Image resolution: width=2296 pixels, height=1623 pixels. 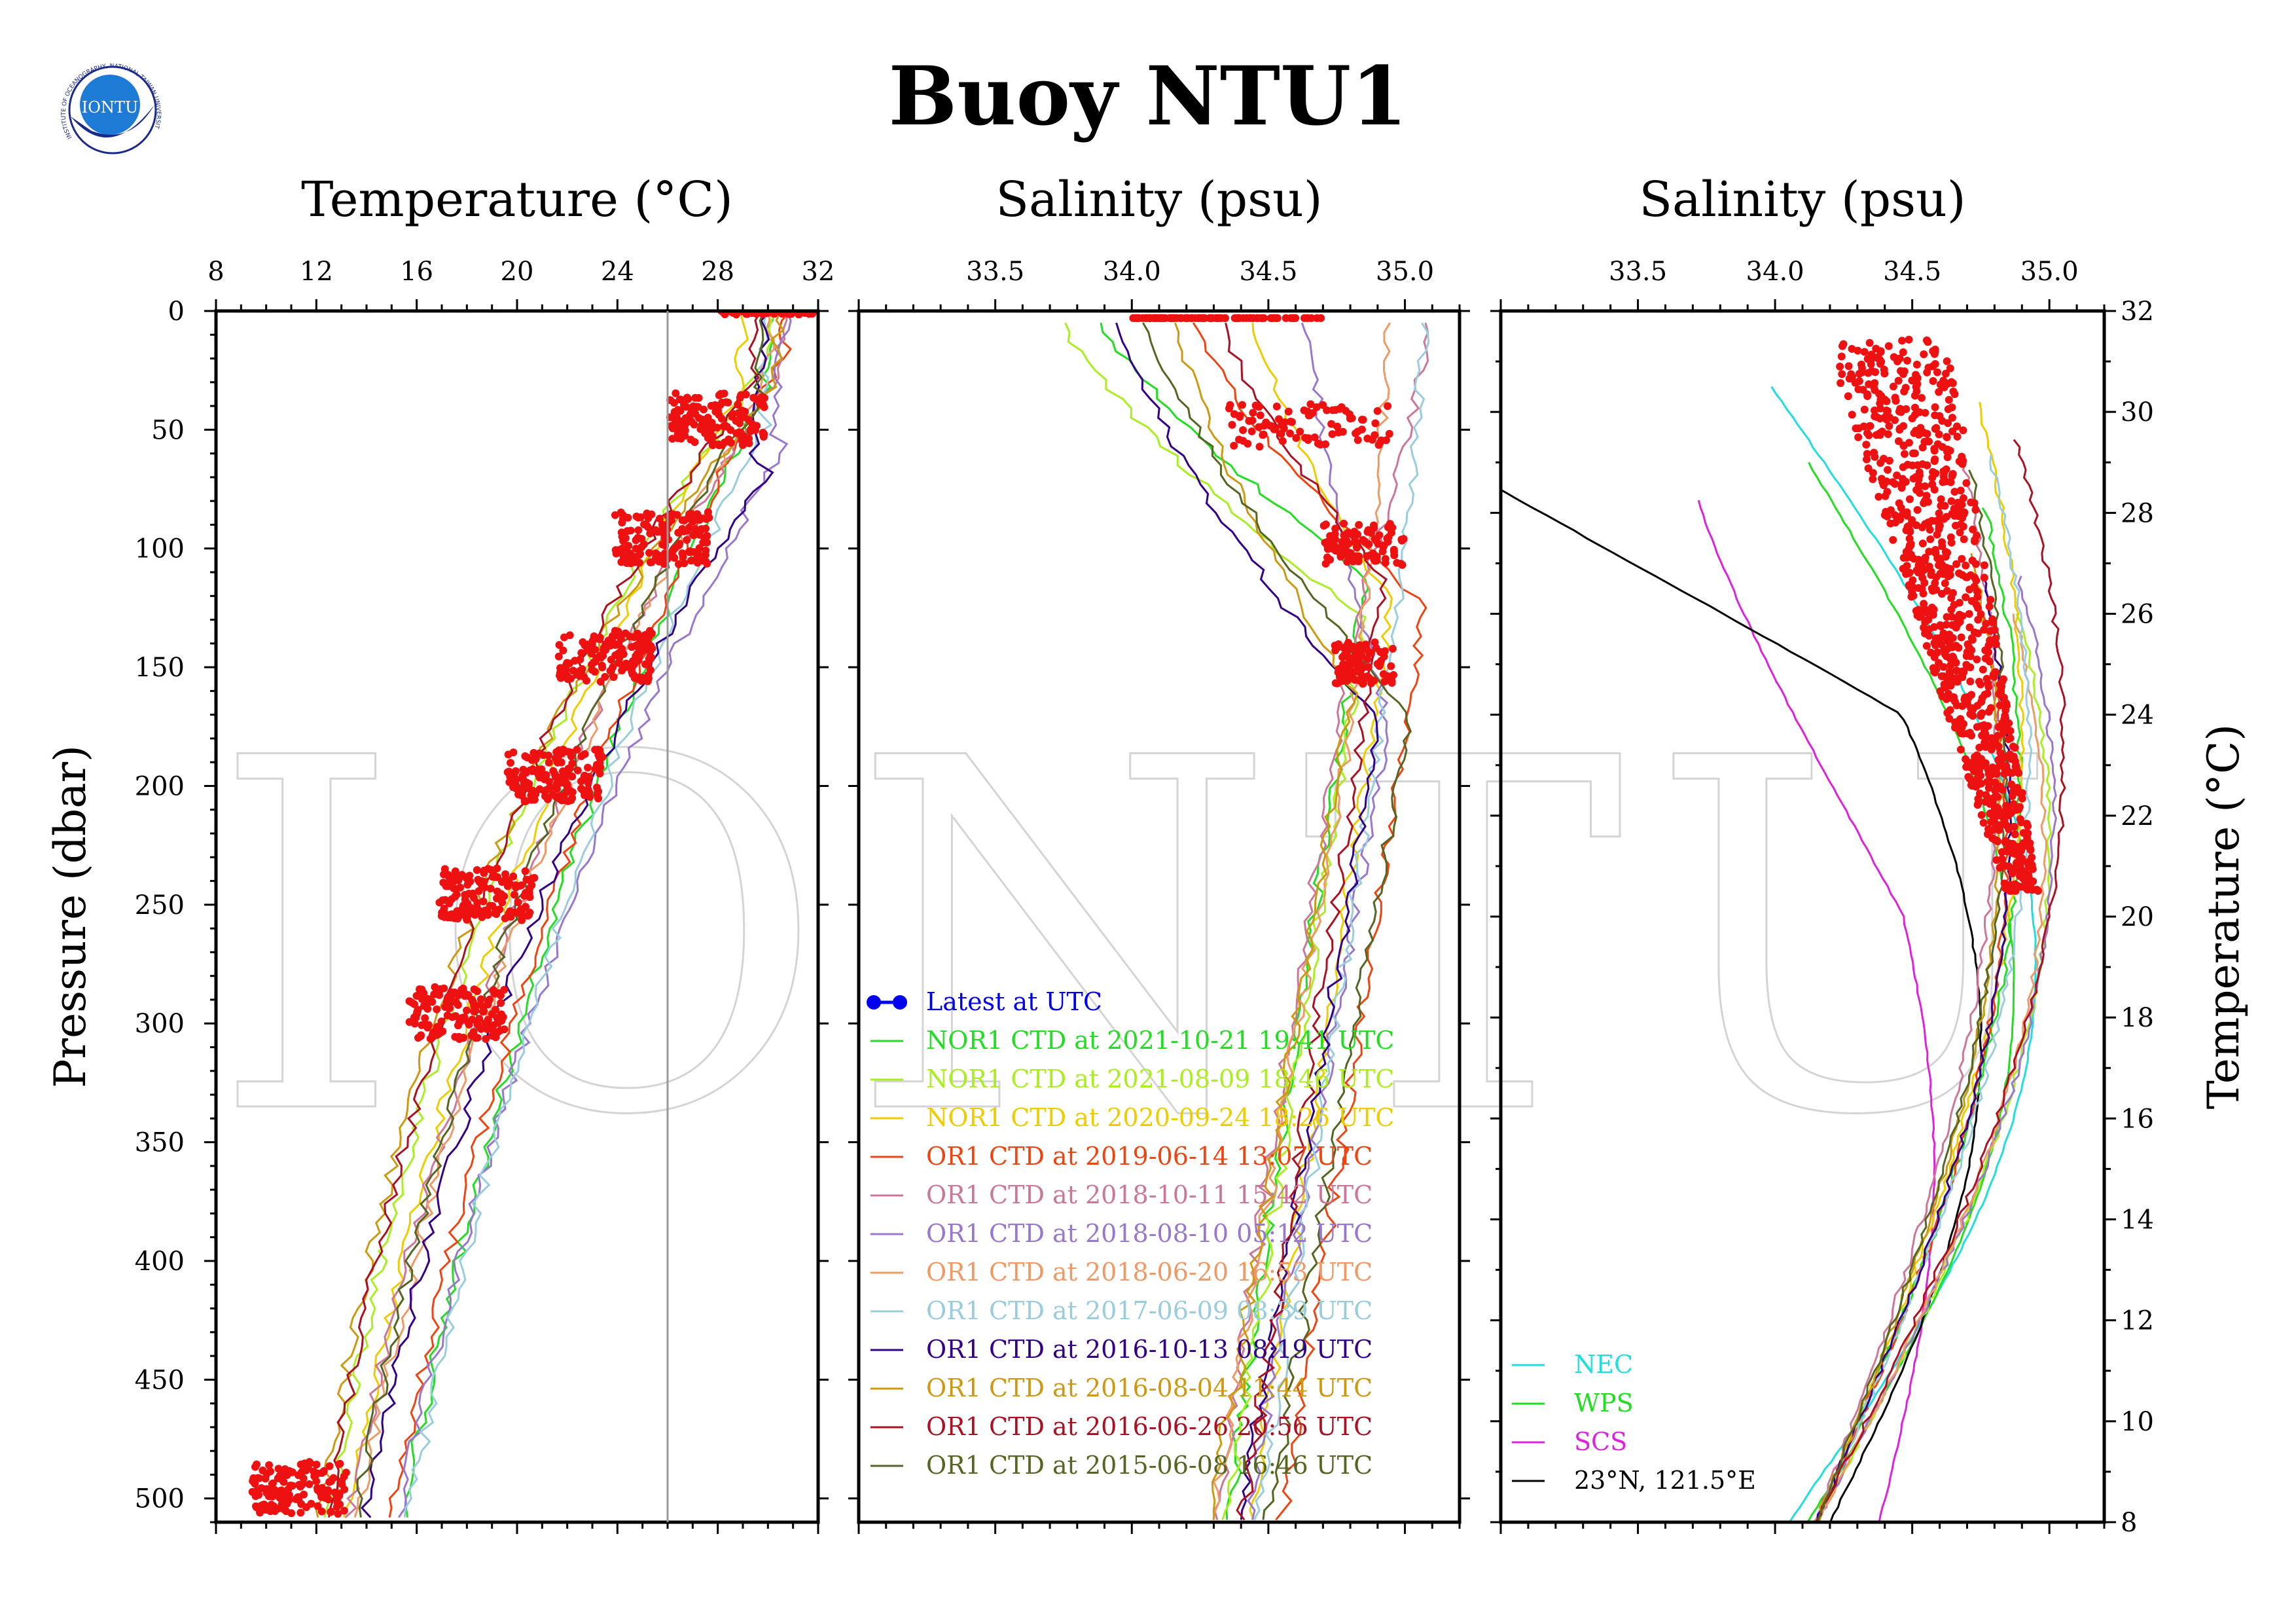 What do you see at coordinates (160, 668) in the screenshot?
I see `y-tick-label: 150` at bounding box center [160, 668].